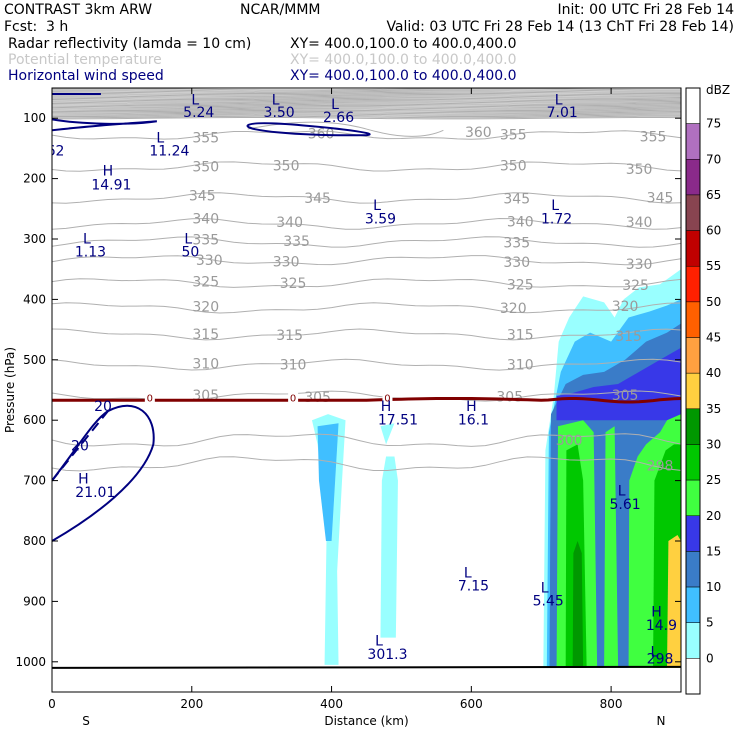 The width and height of the screenshot is (740, 740). Describe the element at coordinates (713, 444) in the screenshot. I see `colorbar-level-30: 30` at that location.